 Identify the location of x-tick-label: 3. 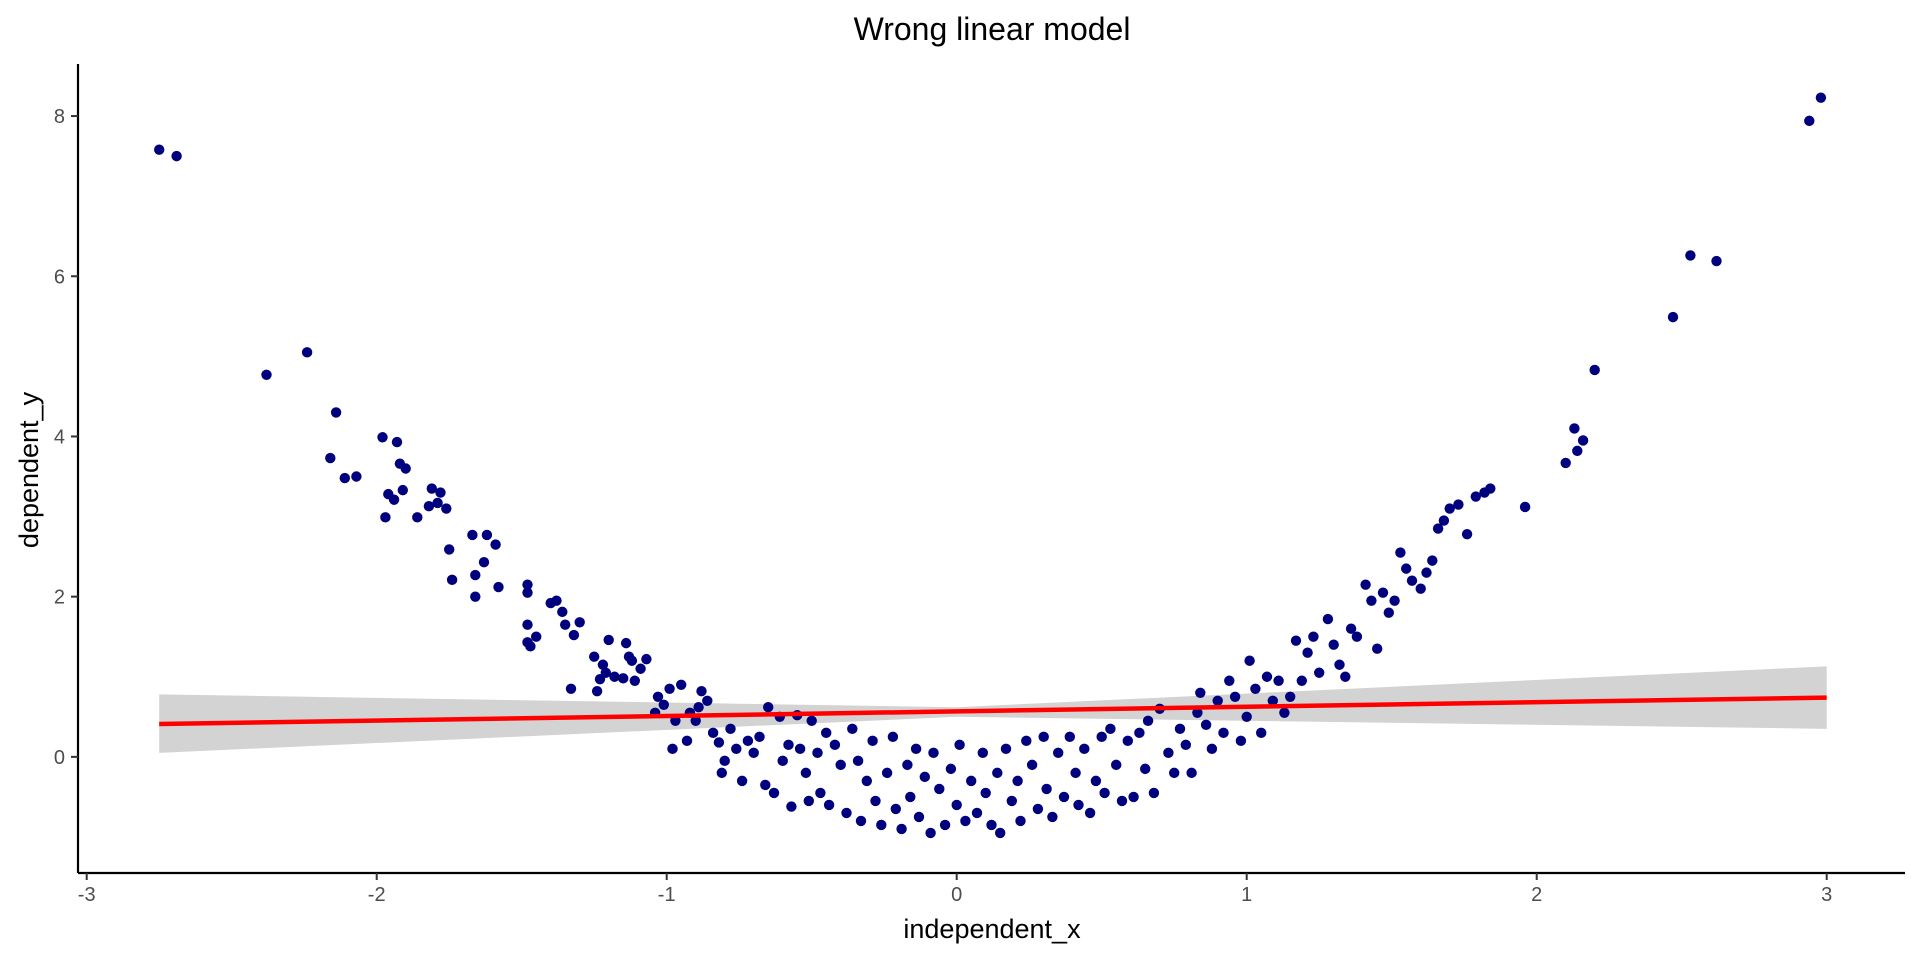
(1826, 895).